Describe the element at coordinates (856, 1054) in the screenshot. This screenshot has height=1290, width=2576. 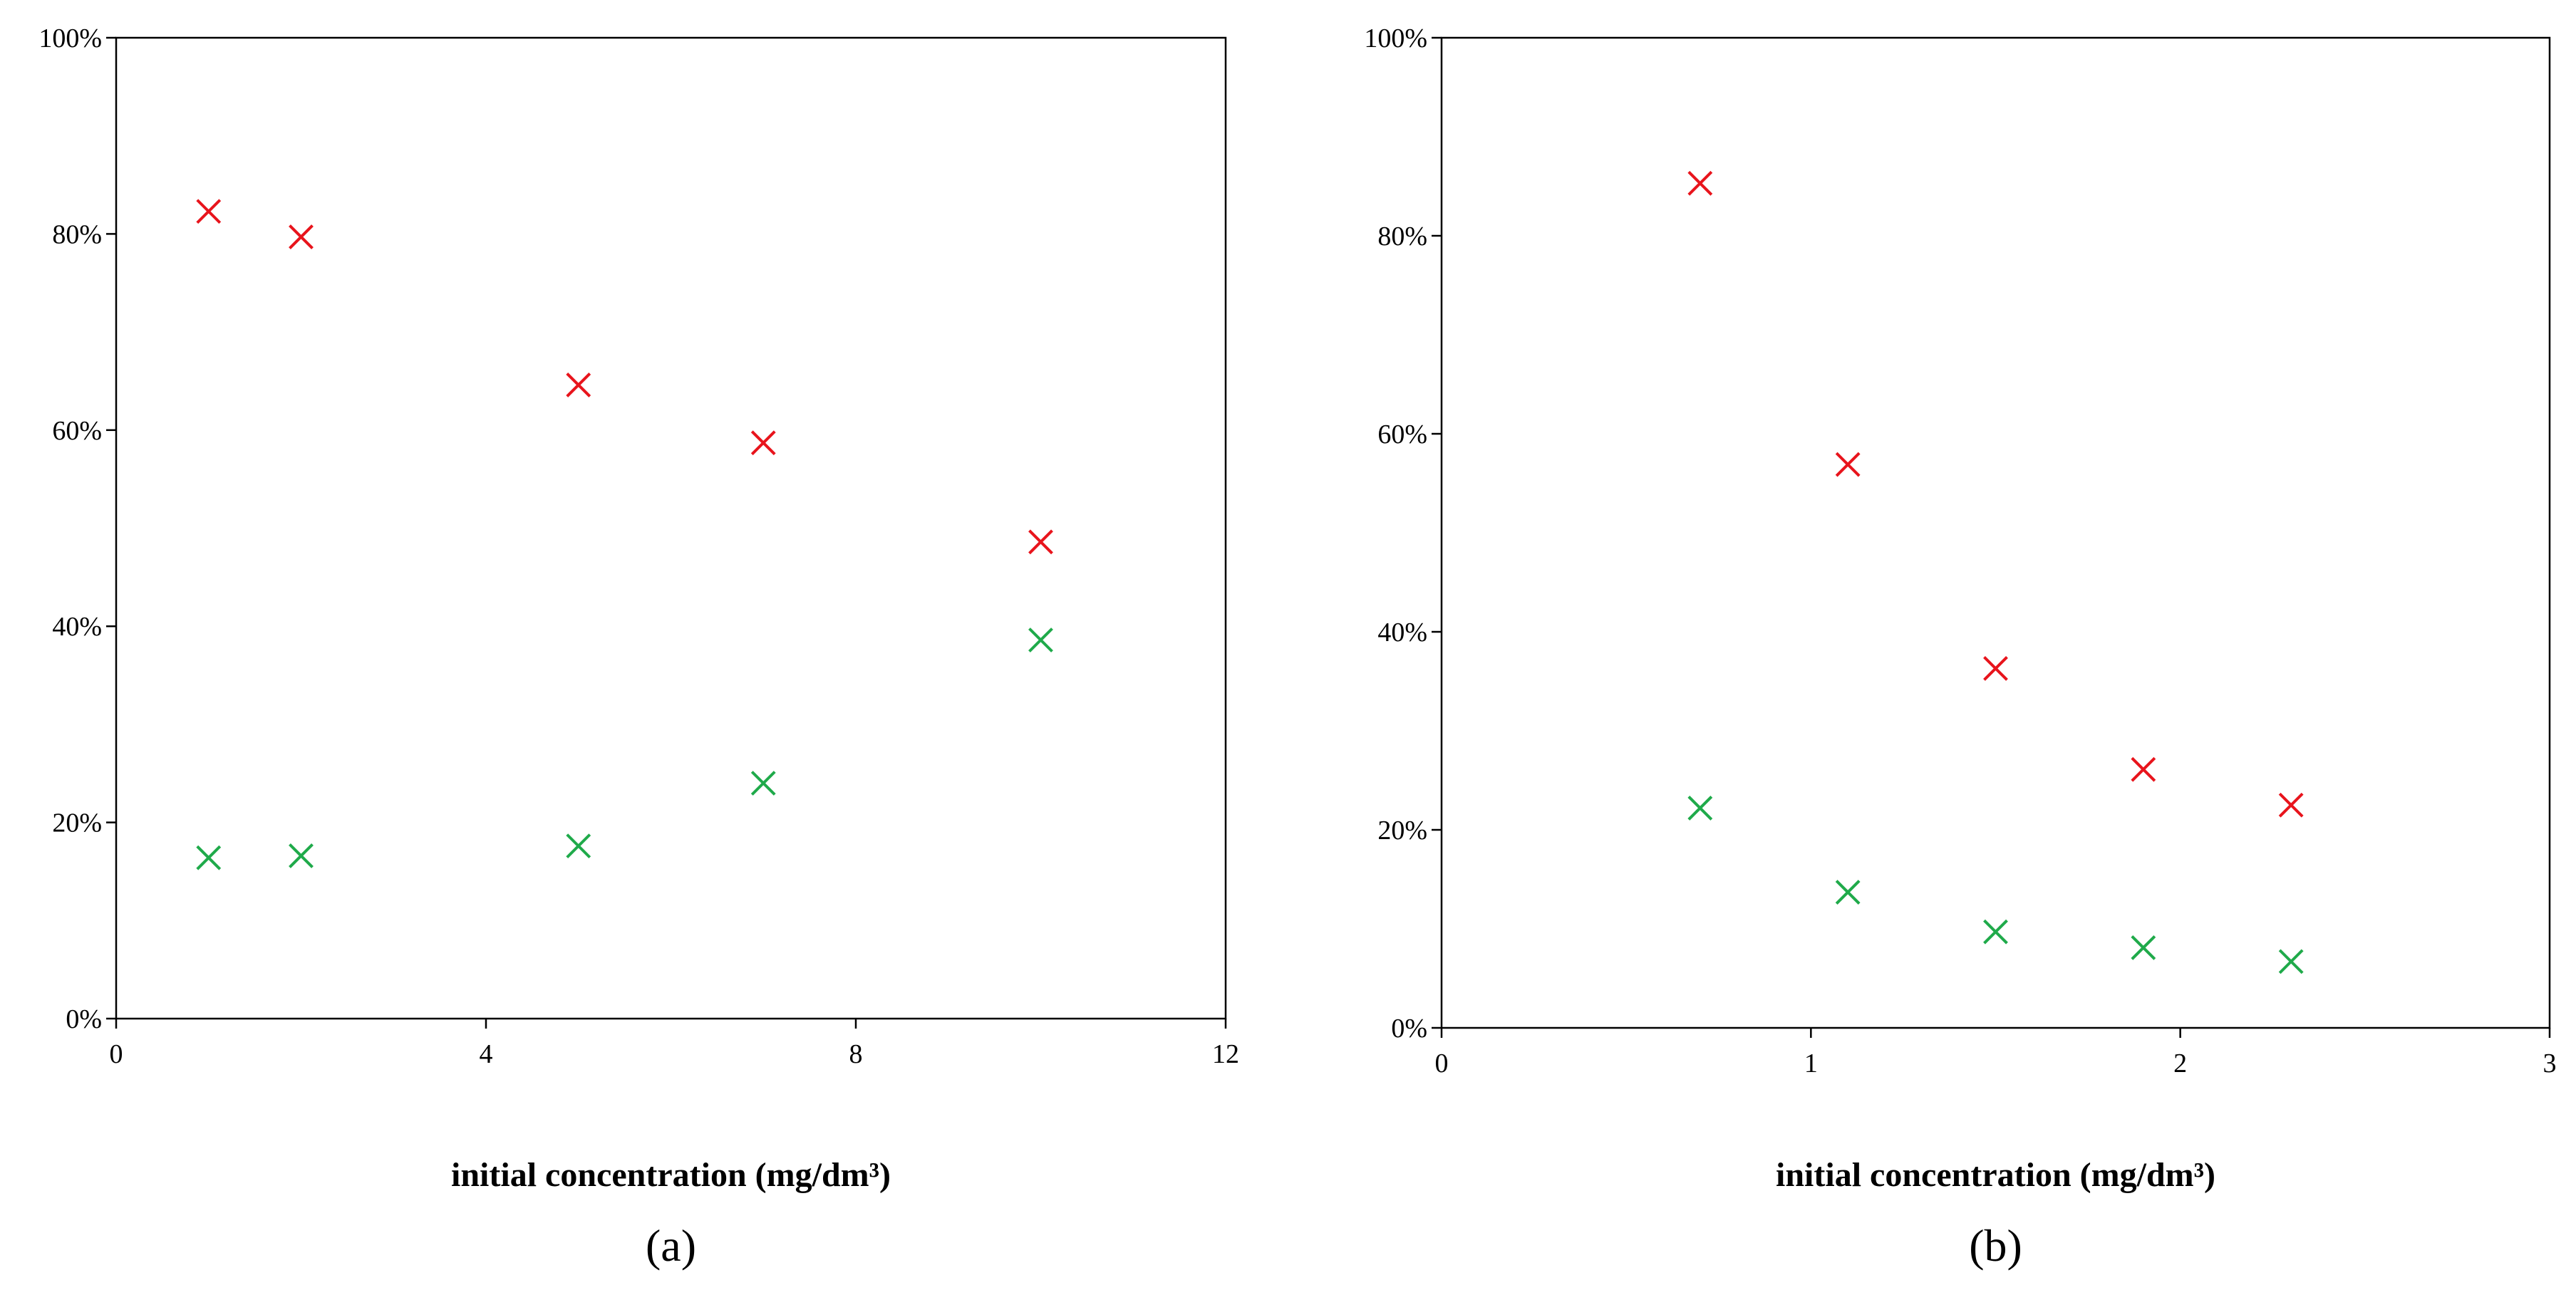
I see `x-tick-label: 8` at that location.